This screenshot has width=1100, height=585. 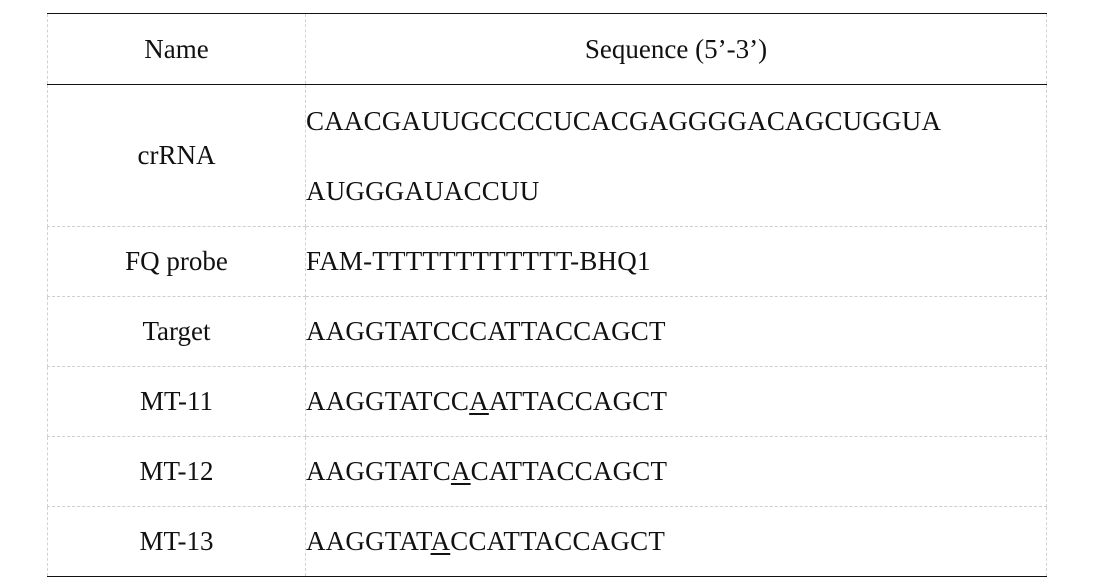 I want to click on header-sequence: Sequence (5’-3’), so click(x=676, y=49).